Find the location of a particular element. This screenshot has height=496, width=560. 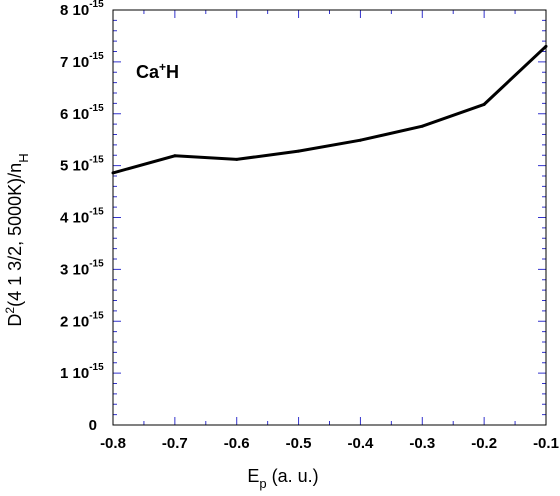

y-tick-label: 6 10-15 is located at coordinates (82, 113).